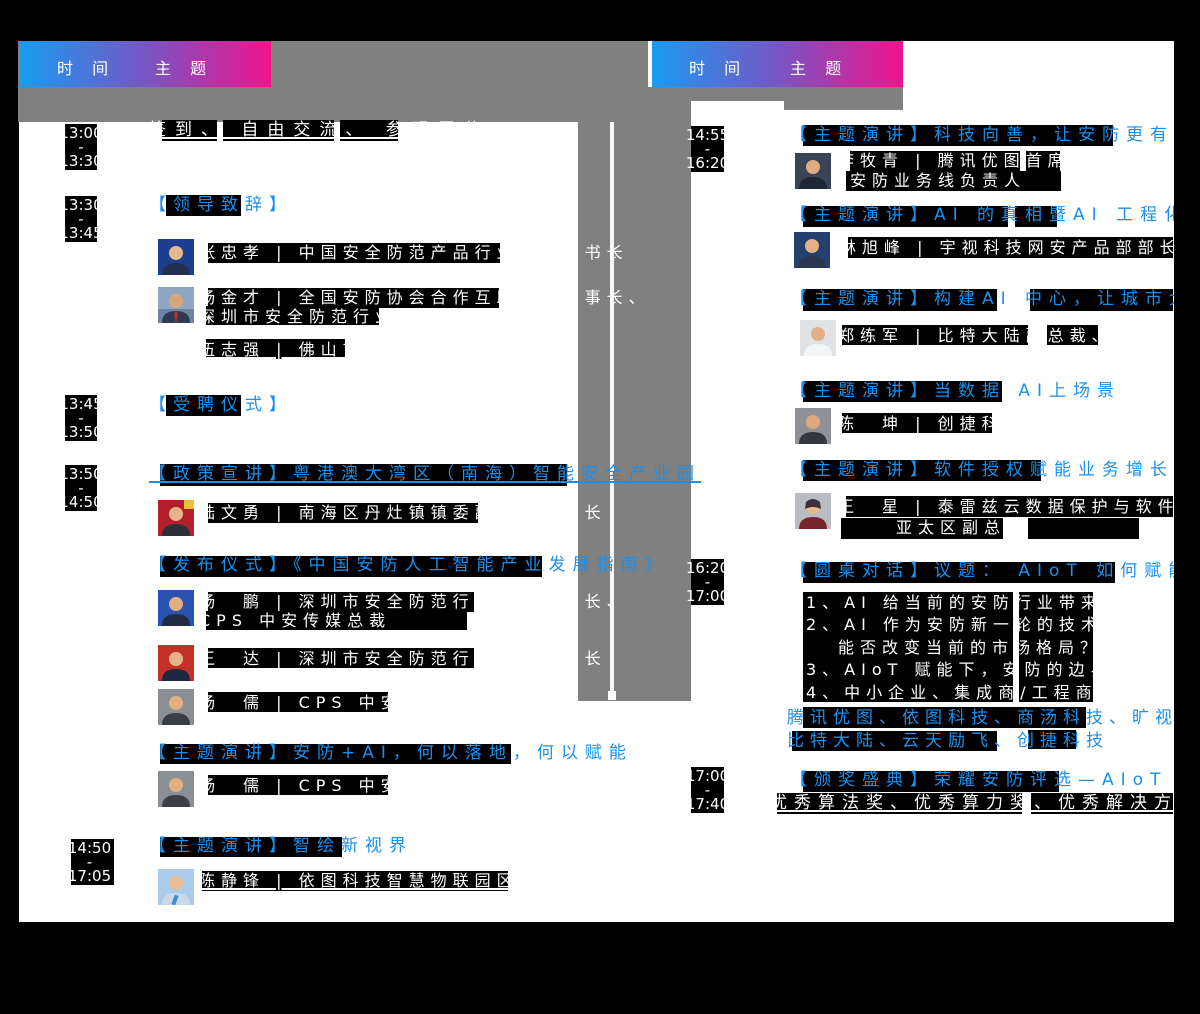  Describe the element at coordinates (403, 658) in the screenshot. I see `speaker-line: 王 达 | 深圳市安全防范行业协会副会长` at that location.